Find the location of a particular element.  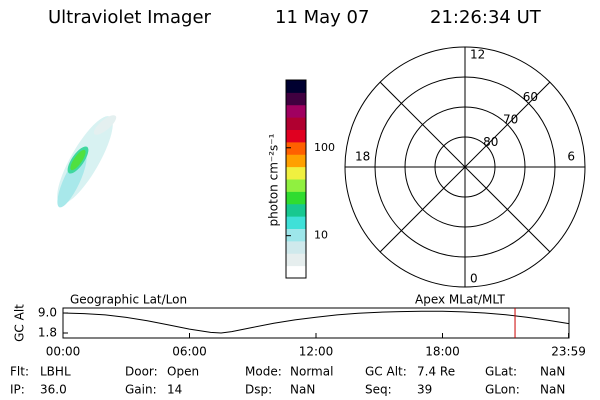

ring is located at coordinates (465, 167).